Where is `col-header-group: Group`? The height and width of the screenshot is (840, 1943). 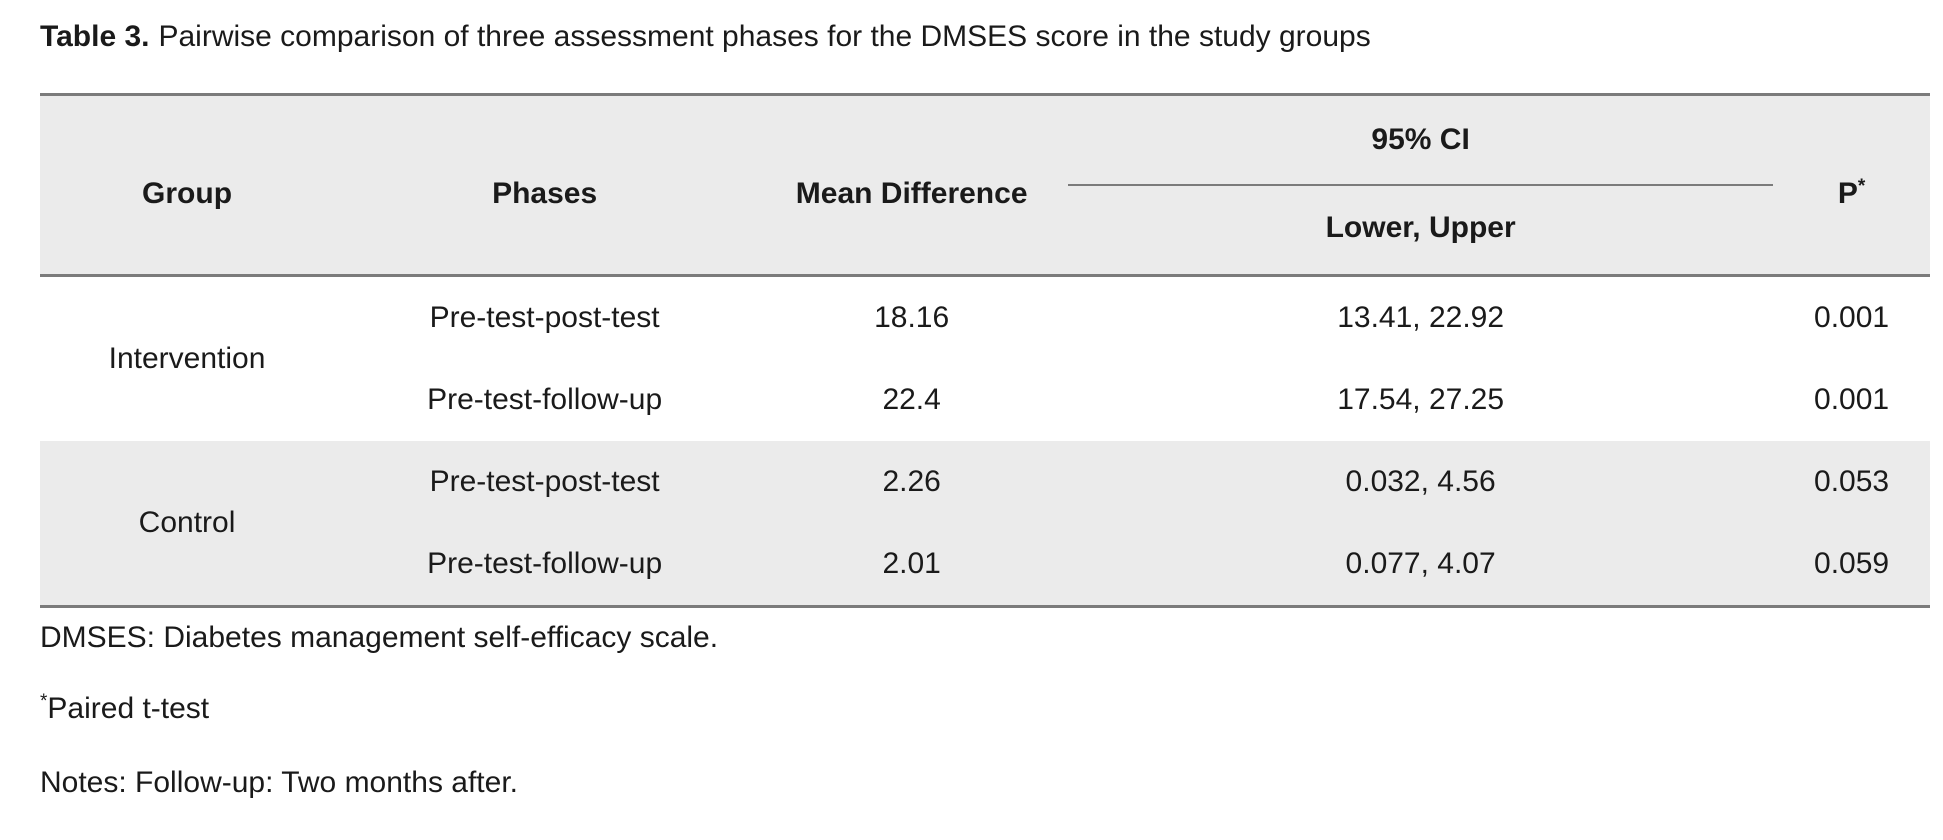 col-header-group: Group is located at coordinates (187, 185).